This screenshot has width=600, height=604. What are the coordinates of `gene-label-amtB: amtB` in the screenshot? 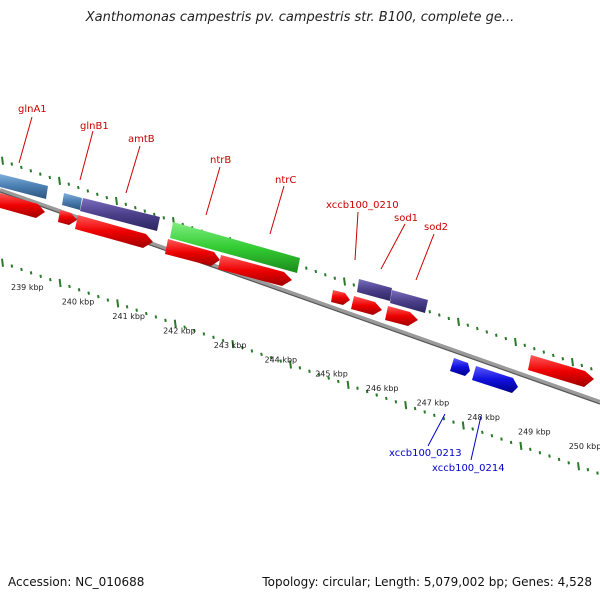 It's located at (141, 139).